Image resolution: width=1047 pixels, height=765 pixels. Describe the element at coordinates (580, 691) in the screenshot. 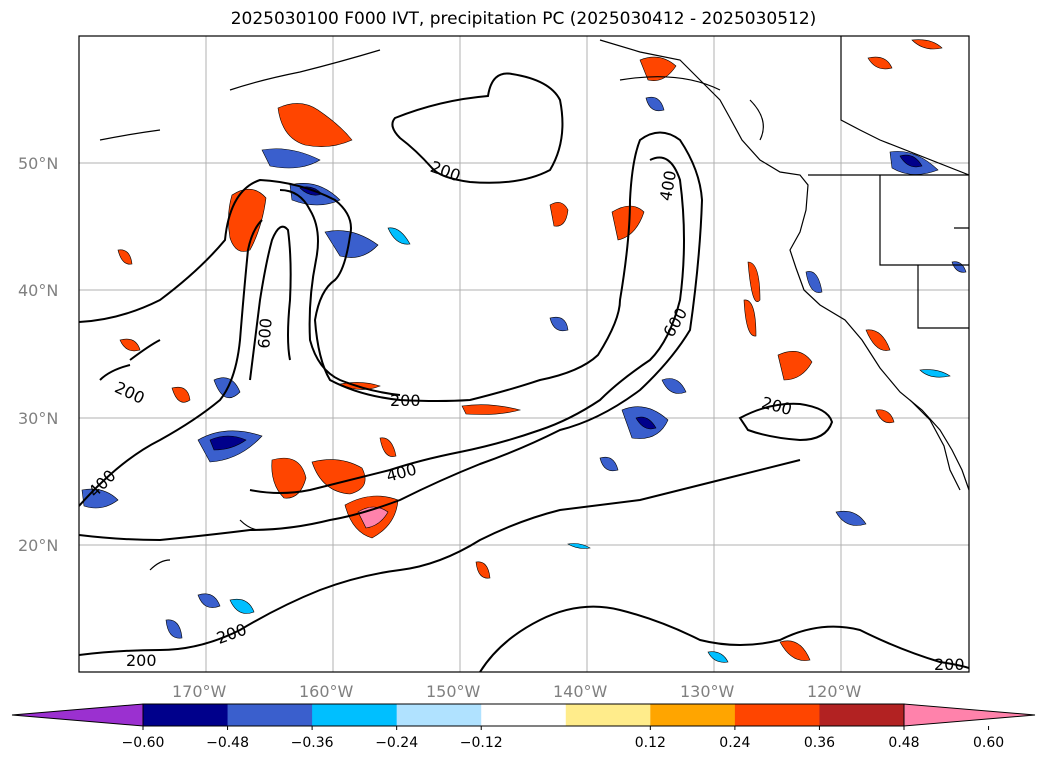

I see `lon-label-140w: 140°W` at that location.